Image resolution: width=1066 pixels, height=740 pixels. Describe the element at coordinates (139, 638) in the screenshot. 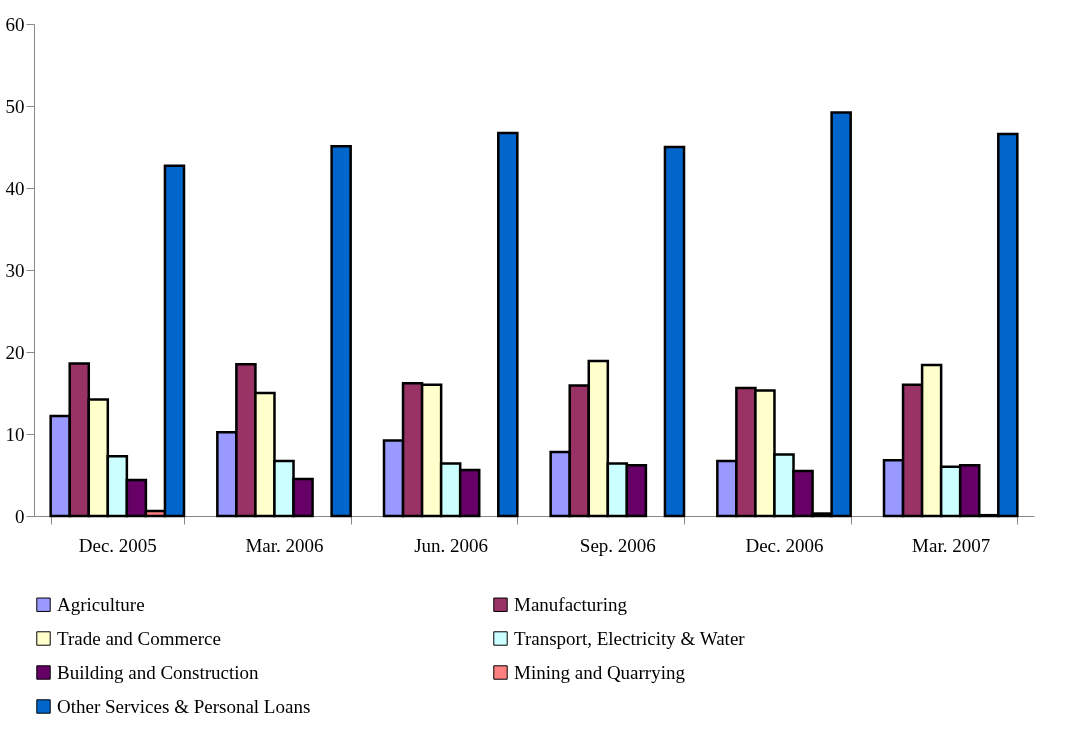

I see `legend-label: Trade and Commerce` at that location.